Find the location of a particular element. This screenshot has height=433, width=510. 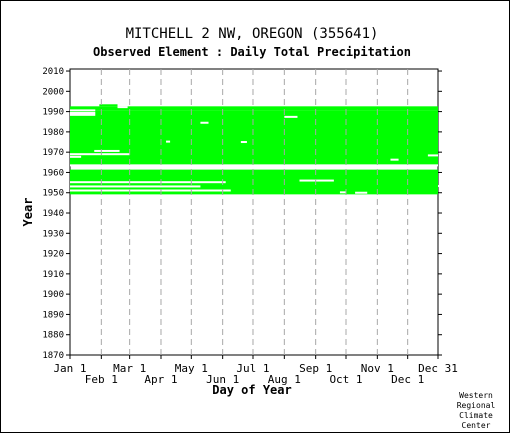

y-tick-label-4: 1910 is located at coordinates (53, 275).